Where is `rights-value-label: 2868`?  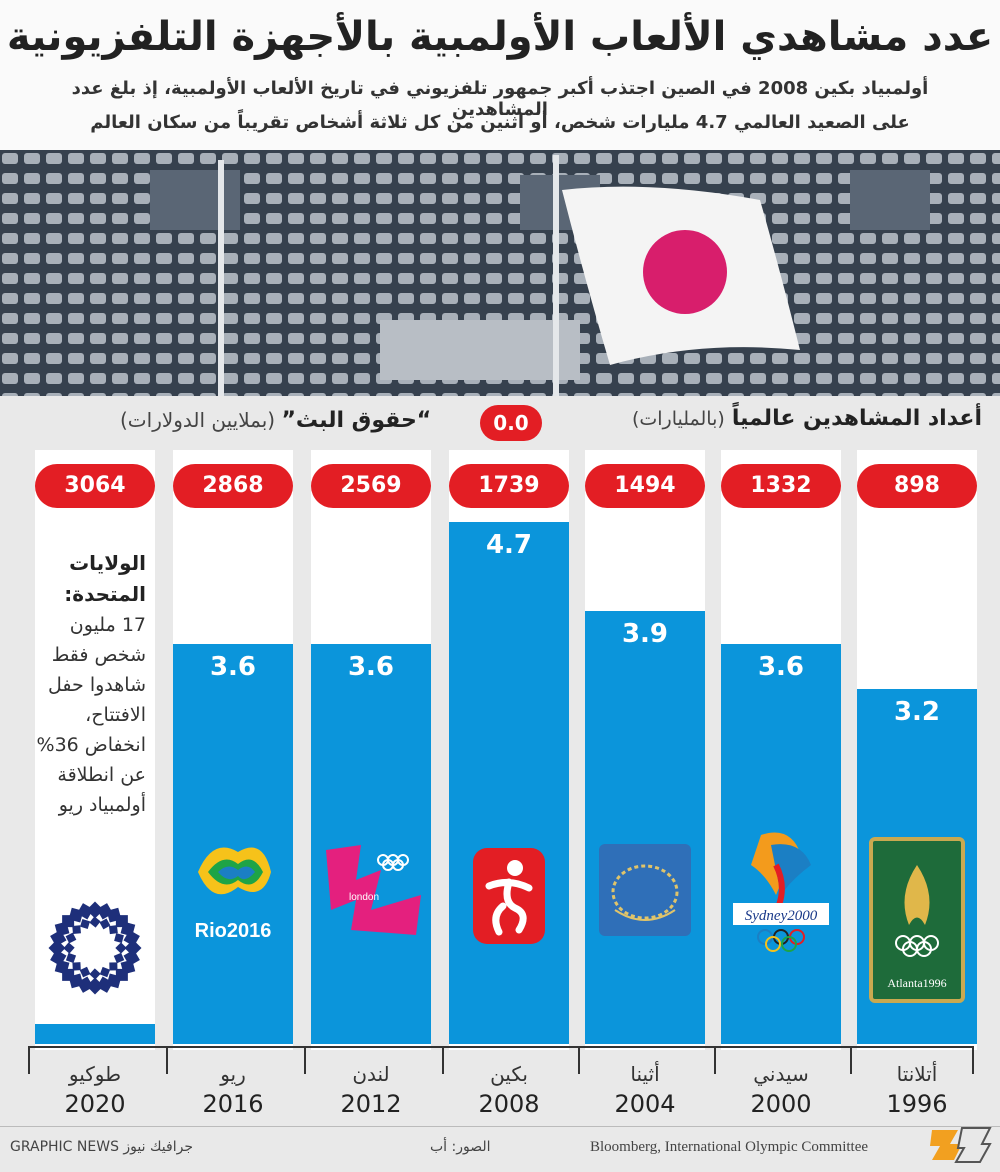 rights-value-label: 2868 is located at coordinates (233, 486).